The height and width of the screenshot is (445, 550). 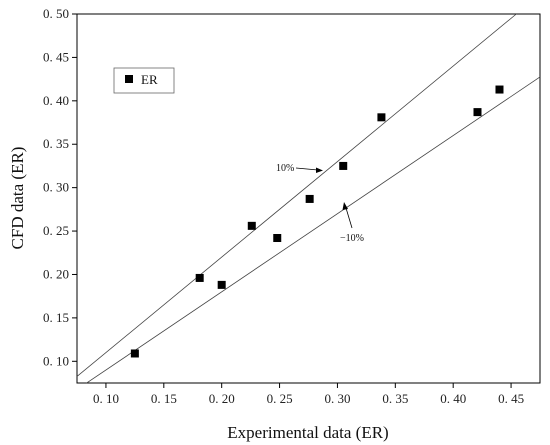 I want to click on annotation-plus-10: 10%, so click(x=299, y=168).